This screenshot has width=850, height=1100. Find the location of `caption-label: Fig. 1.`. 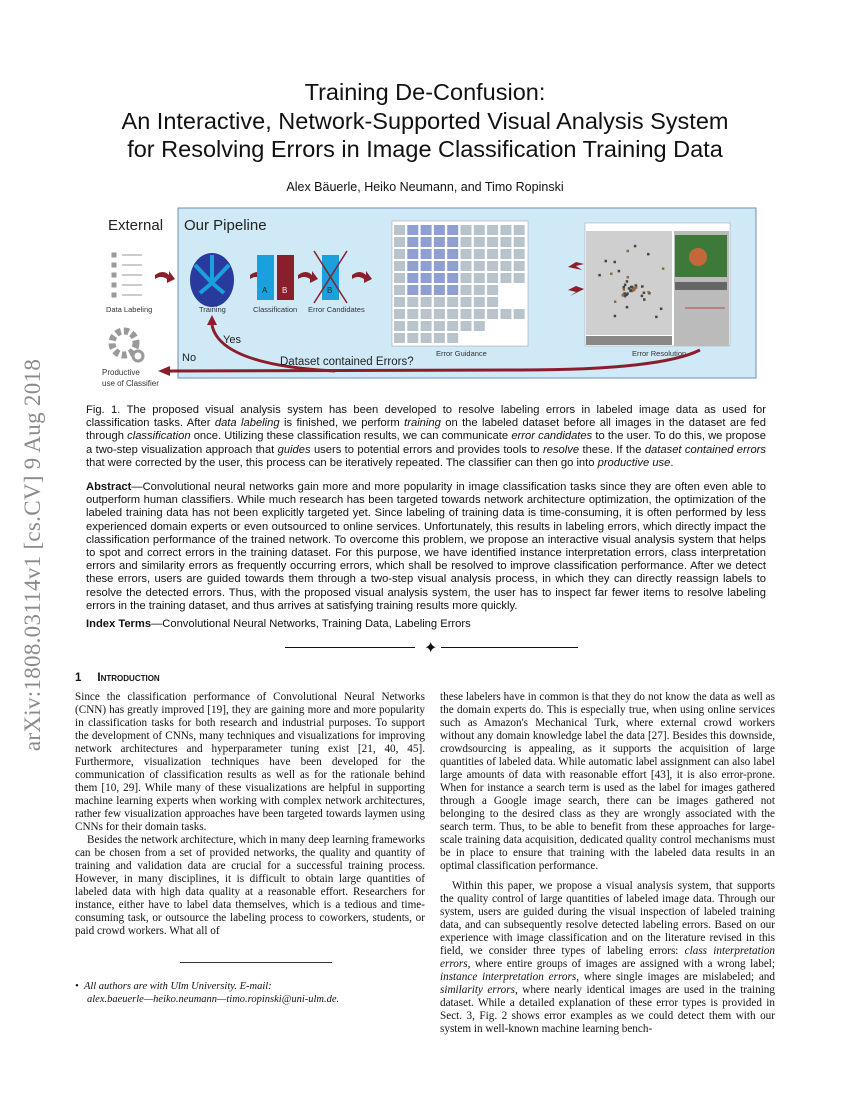

caption-label: Fig. 1. is located at coordinates (103, 410).